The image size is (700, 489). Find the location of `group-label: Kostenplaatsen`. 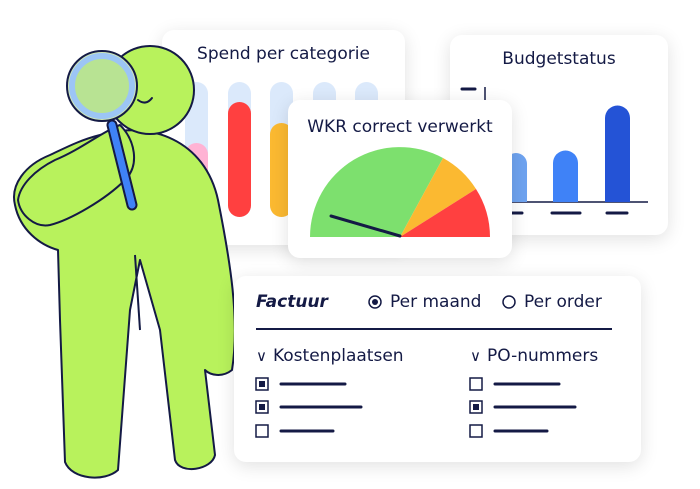

group-label: Kostenplaatsen is located at coordinates (338, 356).